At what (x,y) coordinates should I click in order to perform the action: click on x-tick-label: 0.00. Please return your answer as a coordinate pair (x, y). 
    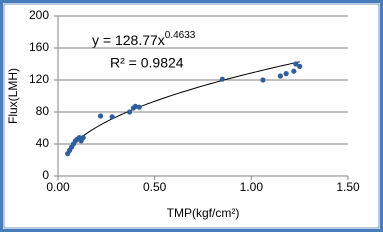
    Looking at the image, I should click on (58, 187).